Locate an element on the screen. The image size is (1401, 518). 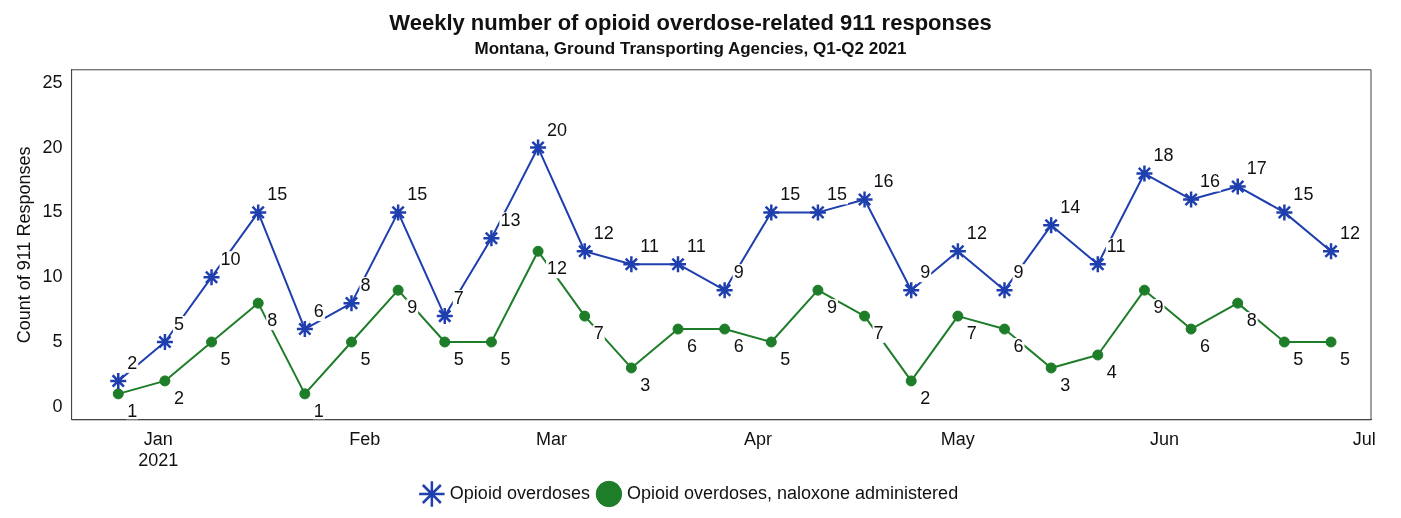
data-label: 17 is located at coordinates (1256, 168).